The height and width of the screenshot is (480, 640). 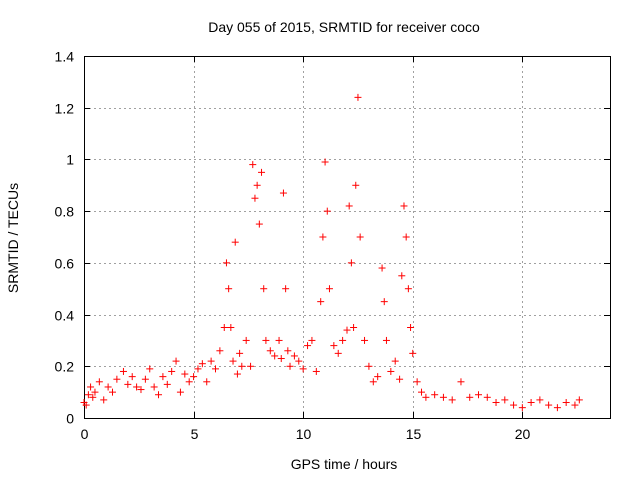 What do you see at coordinates (65, 57) in the screenshot?
I see `y-tick-label: 1.4` at bounding box center [65, 57].